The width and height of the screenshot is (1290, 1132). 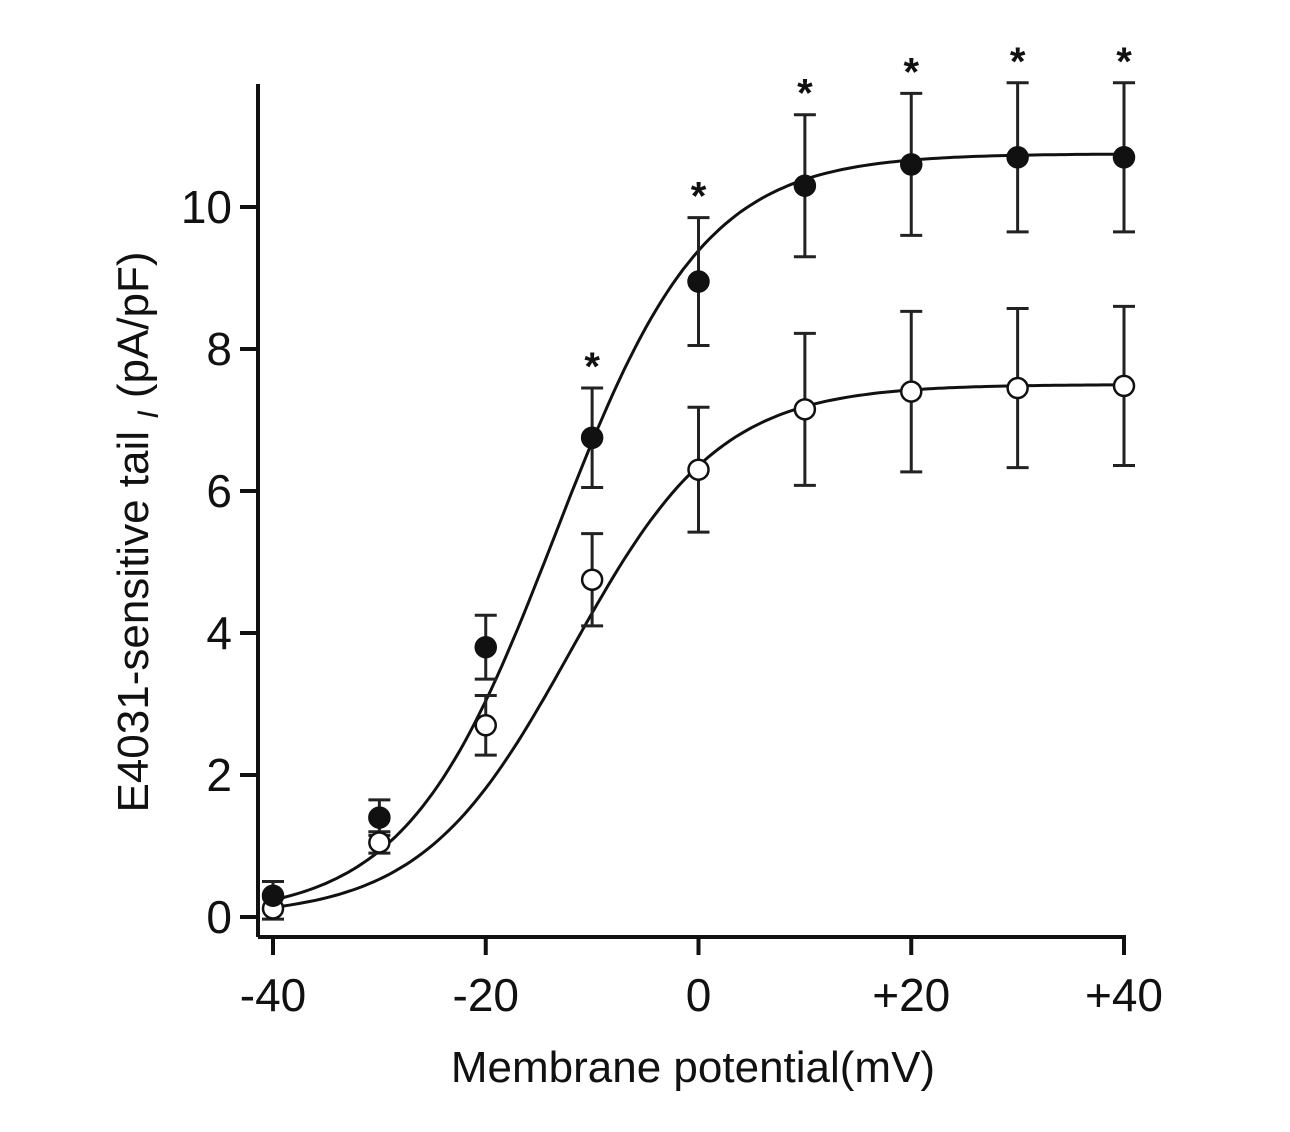 I want to click on x-tick-label: +20, so click(x=911, y=995).